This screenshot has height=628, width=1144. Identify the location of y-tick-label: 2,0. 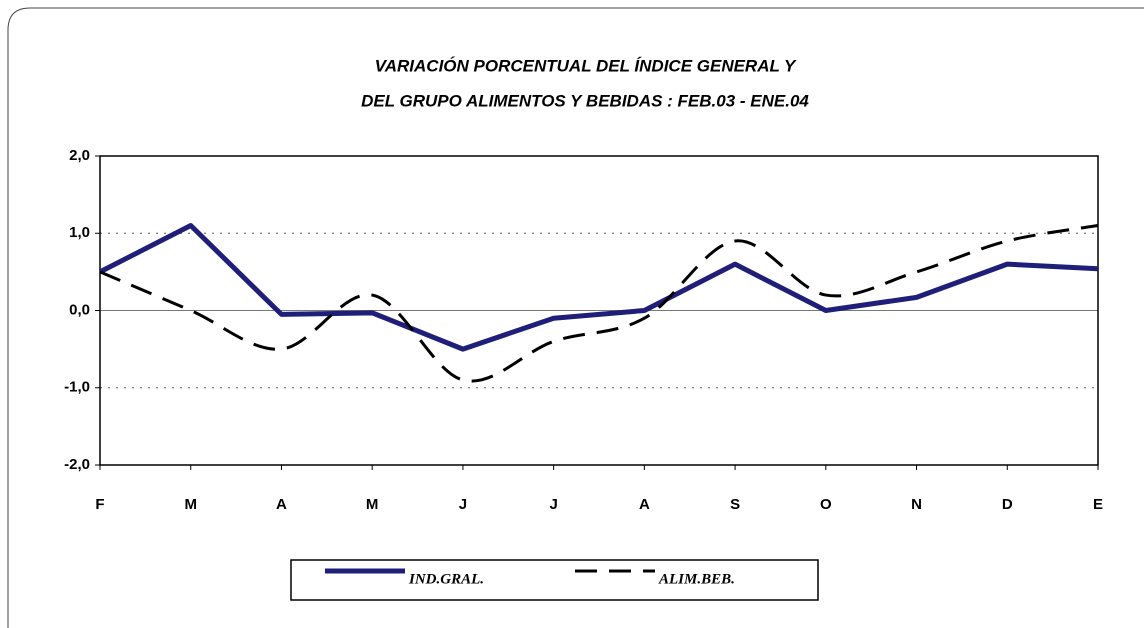
(79, 155).